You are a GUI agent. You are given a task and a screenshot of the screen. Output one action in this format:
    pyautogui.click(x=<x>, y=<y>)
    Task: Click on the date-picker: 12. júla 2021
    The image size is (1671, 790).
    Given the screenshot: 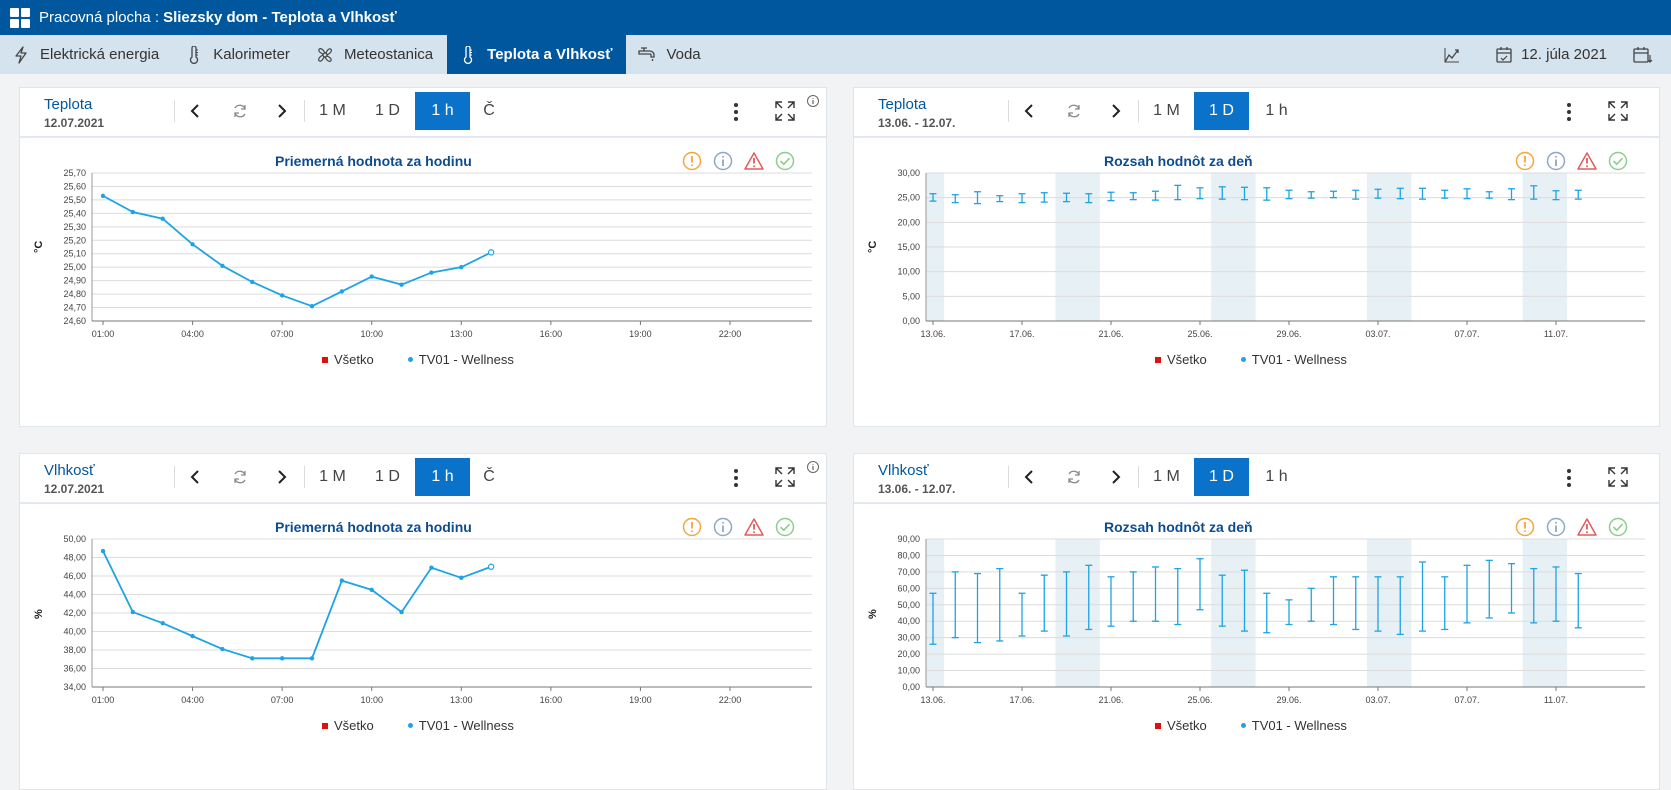 What is the action you would take?
    pyautogui.click(x=1551, y=55)
    